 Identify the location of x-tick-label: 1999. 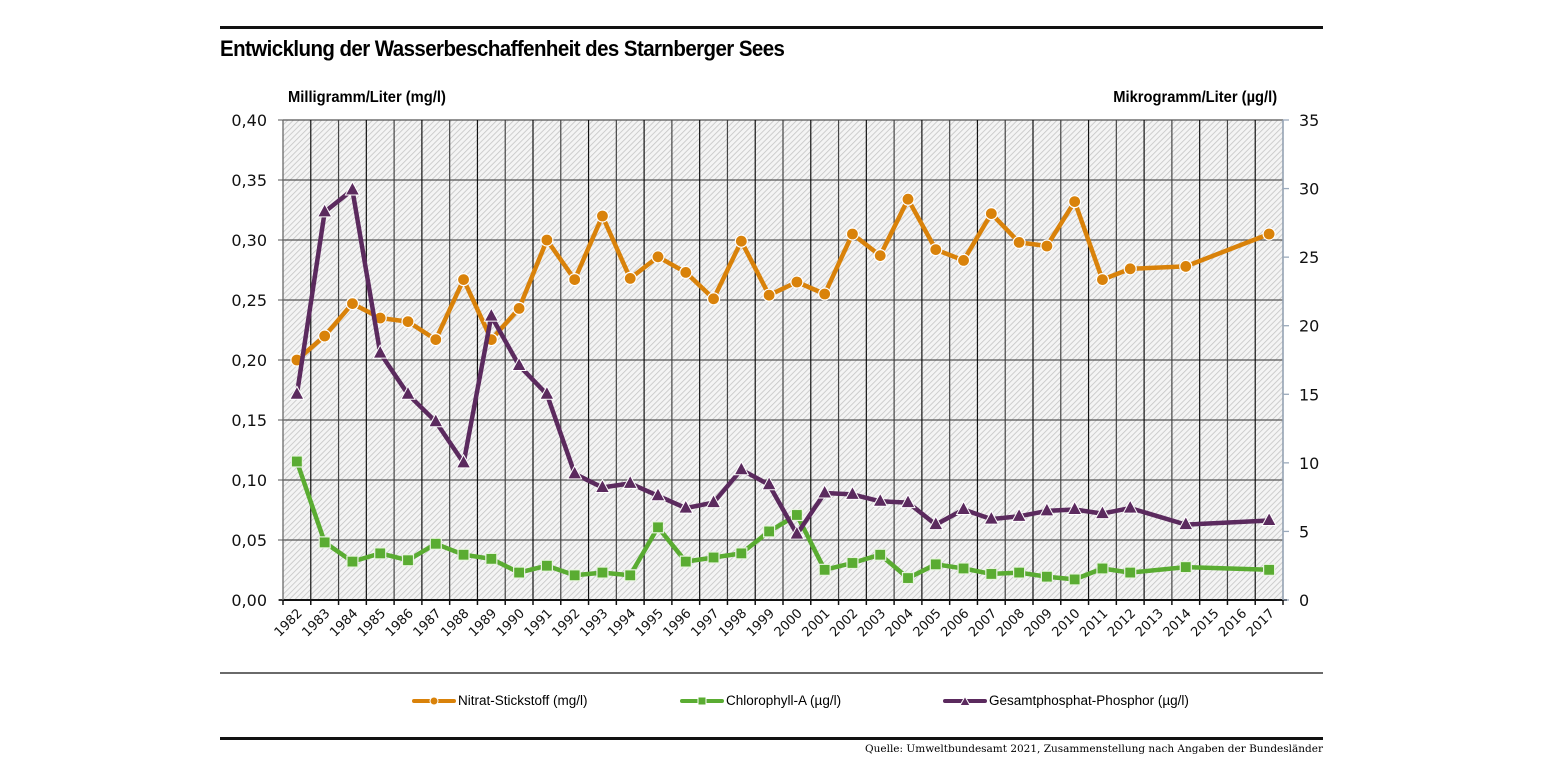
(761, 623).